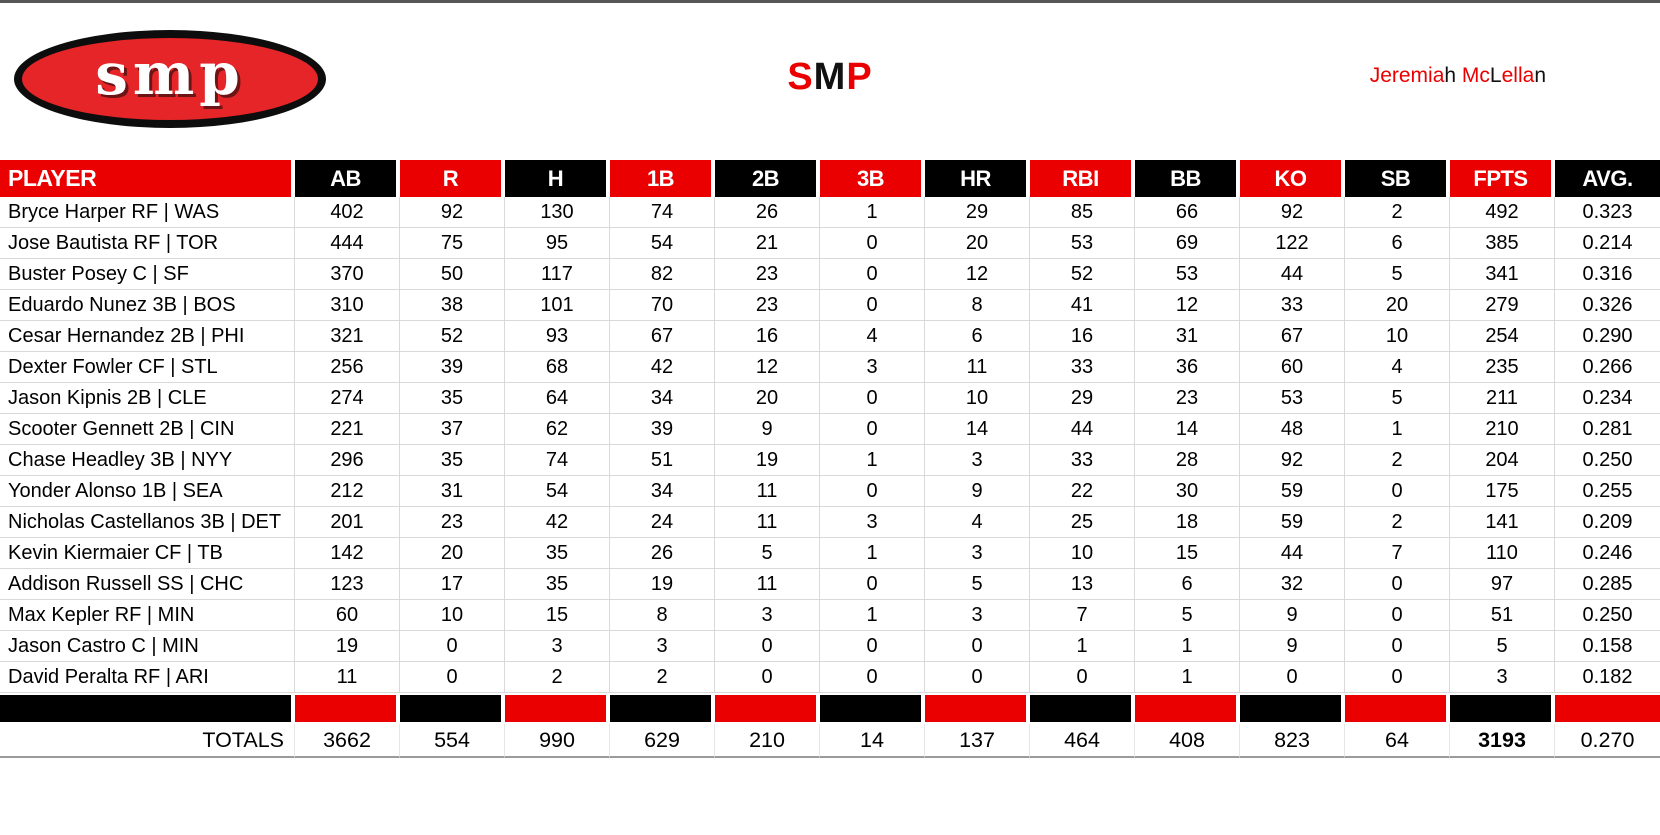 Image resolution: width=1660 pixels, height=835 pixels. I want to click on stat-cell-3b: 0, so click(872, 584).